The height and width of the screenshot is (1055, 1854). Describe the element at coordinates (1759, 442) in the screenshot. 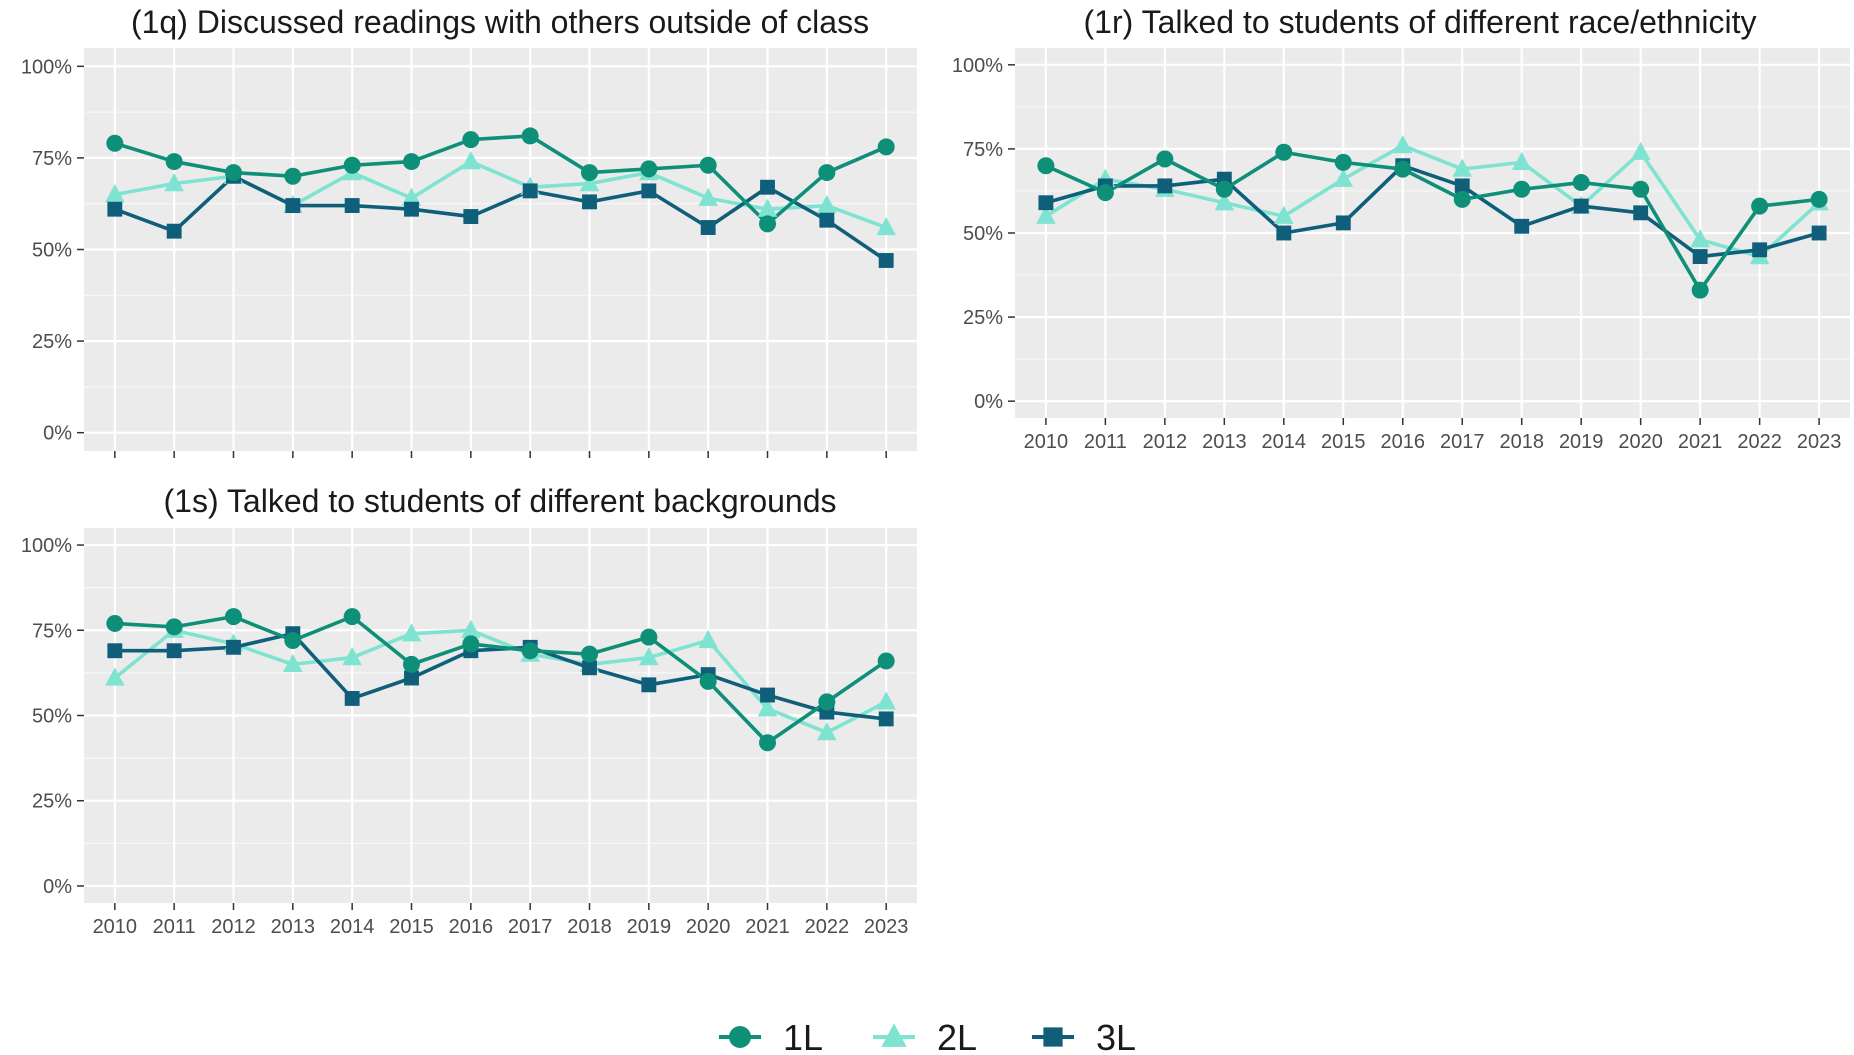

I see `x-tick-label: 2022` at that location.